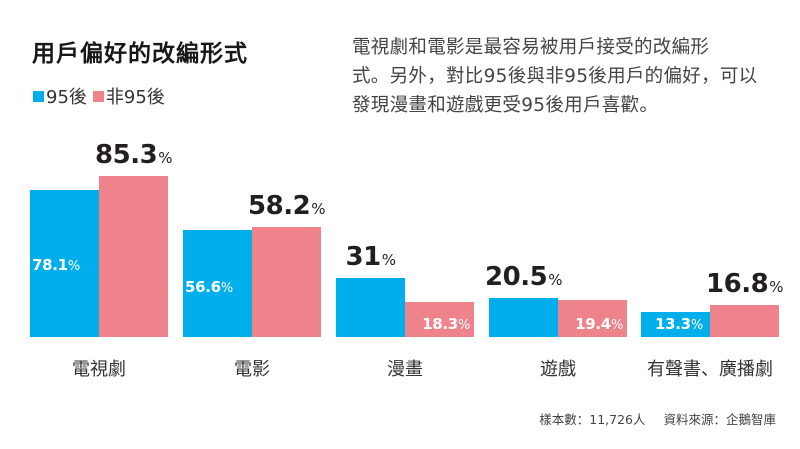 The image size is (800, 449). Describe the element at coordinates (405, 369) in the screenshot. I see `category-label: 漫畫` at that location.